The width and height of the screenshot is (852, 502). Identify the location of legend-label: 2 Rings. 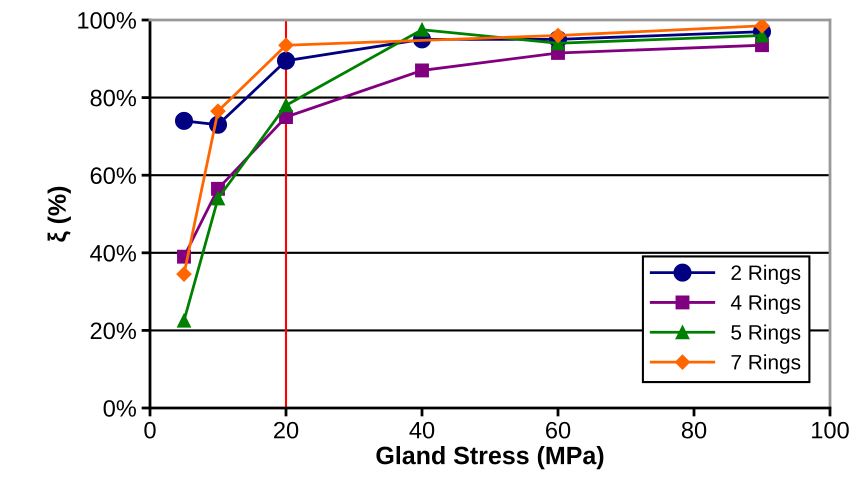
(765, 274).